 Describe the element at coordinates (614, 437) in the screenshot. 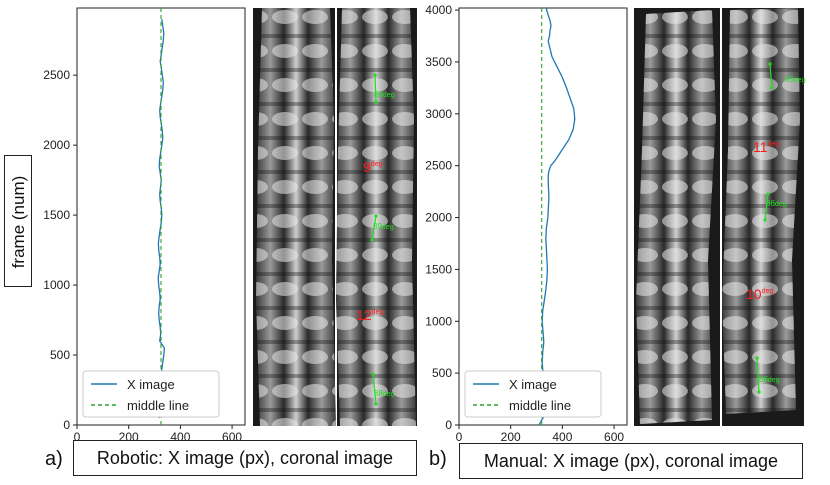

I see `x-tick-label: 600` at that location.